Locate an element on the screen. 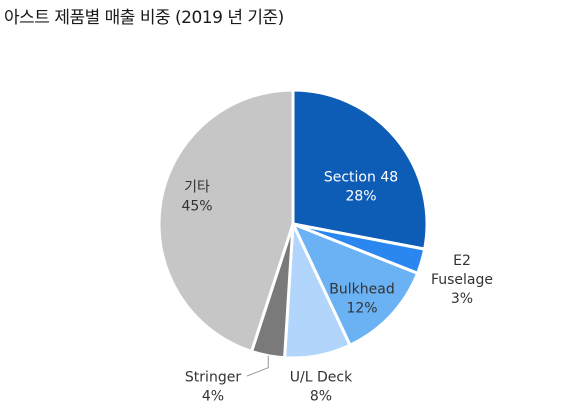 This screenshot has width=582, height=410. slice-label-2: E2 Fuselage 3% is located at coordinates (462, 280).